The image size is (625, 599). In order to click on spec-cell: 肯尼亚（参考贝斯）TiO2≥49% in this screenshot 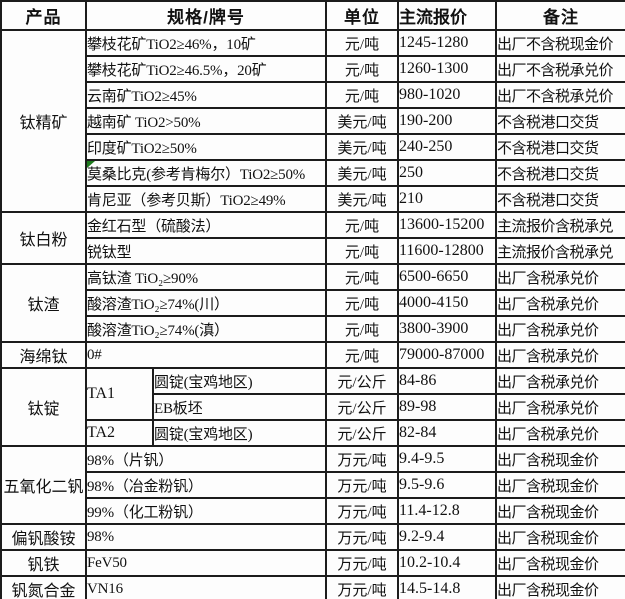, I will do `click(206, 199)`.